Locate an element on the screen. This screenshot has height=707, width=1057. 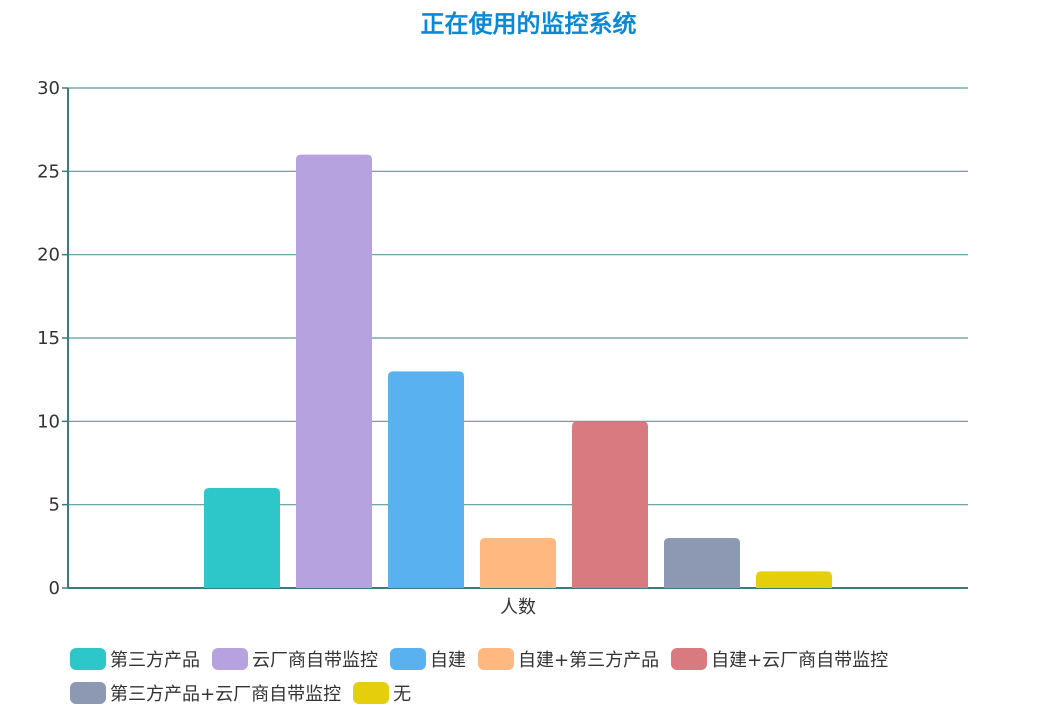
y-tick-label: 30 is located at coordinates (48, 88).